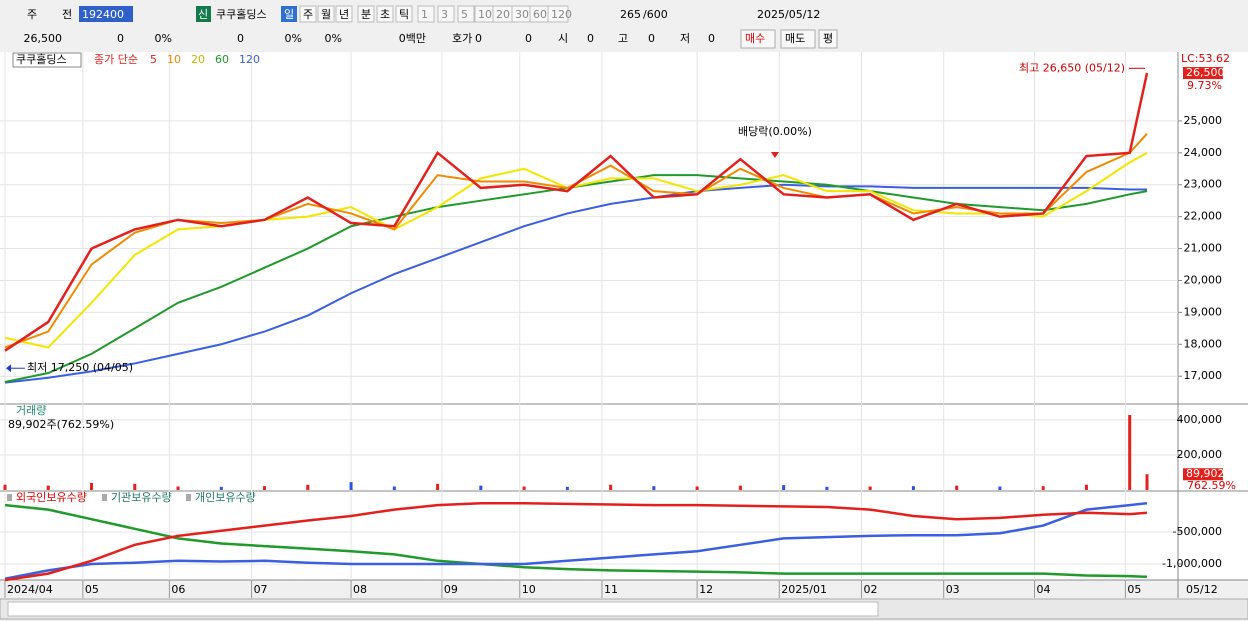 The height and width of the screenshot is (621, 1248). I want to click on quote-item: 매도, so click(795, 38).